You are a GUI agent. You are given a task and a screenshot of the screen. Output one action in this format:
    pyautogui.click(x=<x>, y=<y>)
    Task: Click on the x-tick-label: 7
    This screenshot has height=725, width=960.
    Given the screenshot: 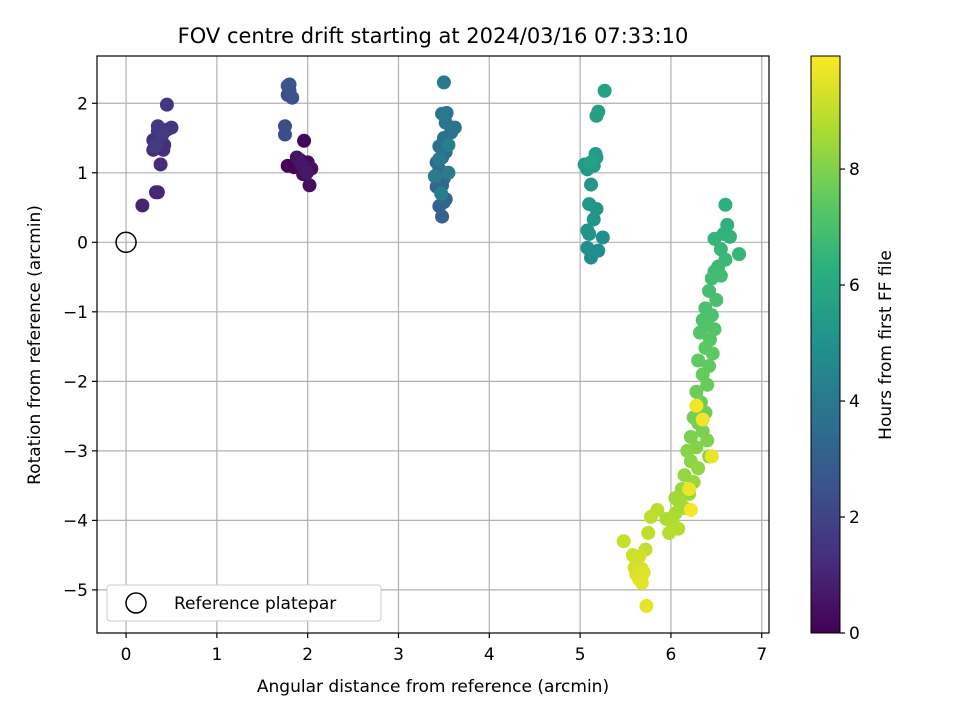 What is the action you would take?
    pyautogui.click(x=761, y=655)
    